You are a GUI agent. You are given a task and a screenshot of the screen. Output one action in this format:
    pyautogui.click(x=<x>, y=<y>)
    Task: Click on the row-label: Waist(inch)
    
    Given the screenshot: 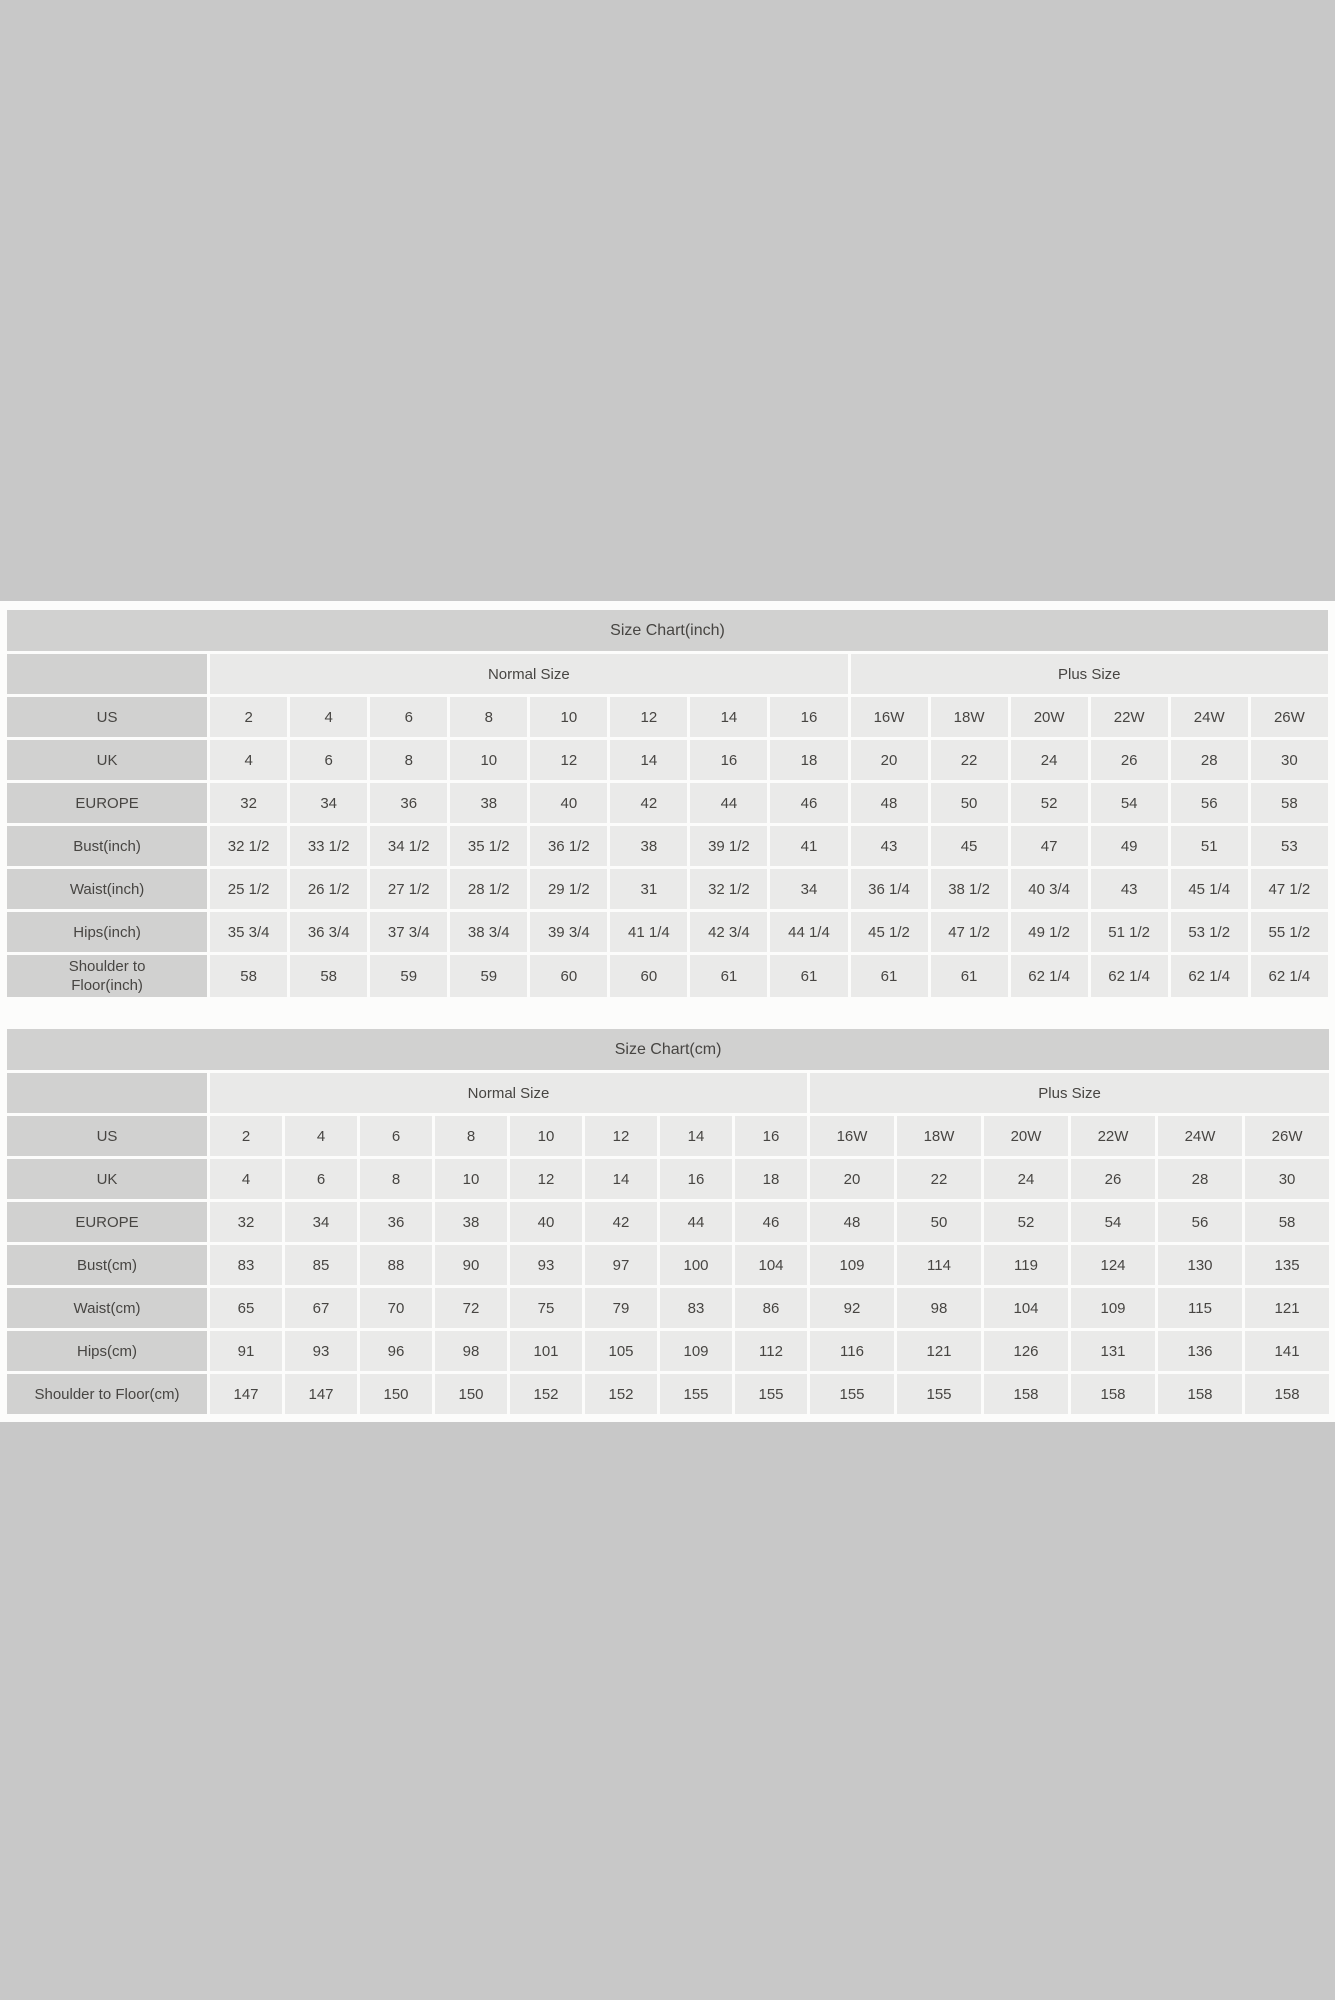 What is the action you would take?
    pyautogui.click(x=107, y=889)
    